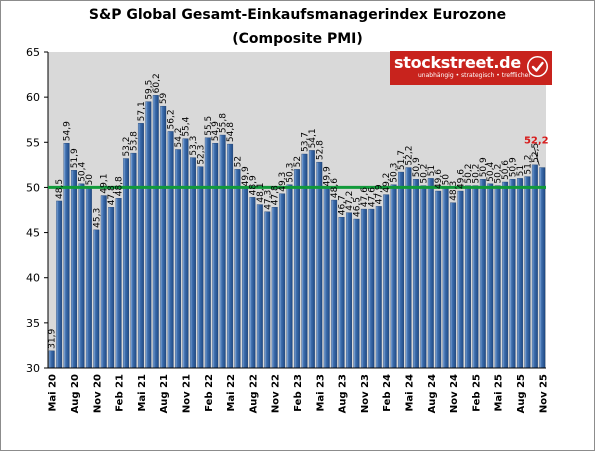  What do you see at coordinates (187, 126) in the screenshot?
I see `value-label: 55,4` at bounding box center [187, 126].